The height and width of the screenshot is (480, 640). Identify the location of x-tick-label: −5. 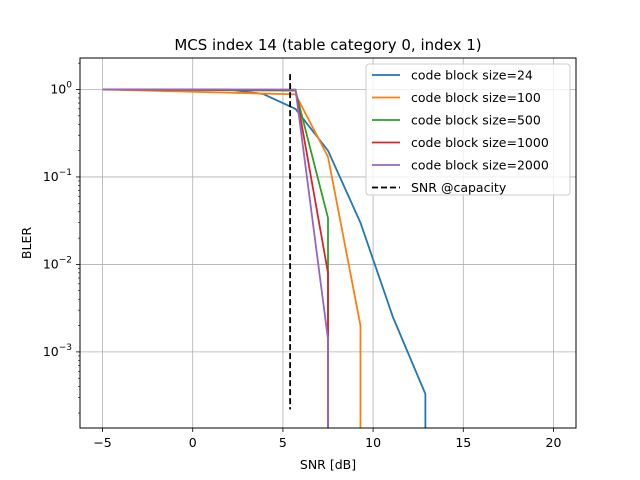
(102, 442).